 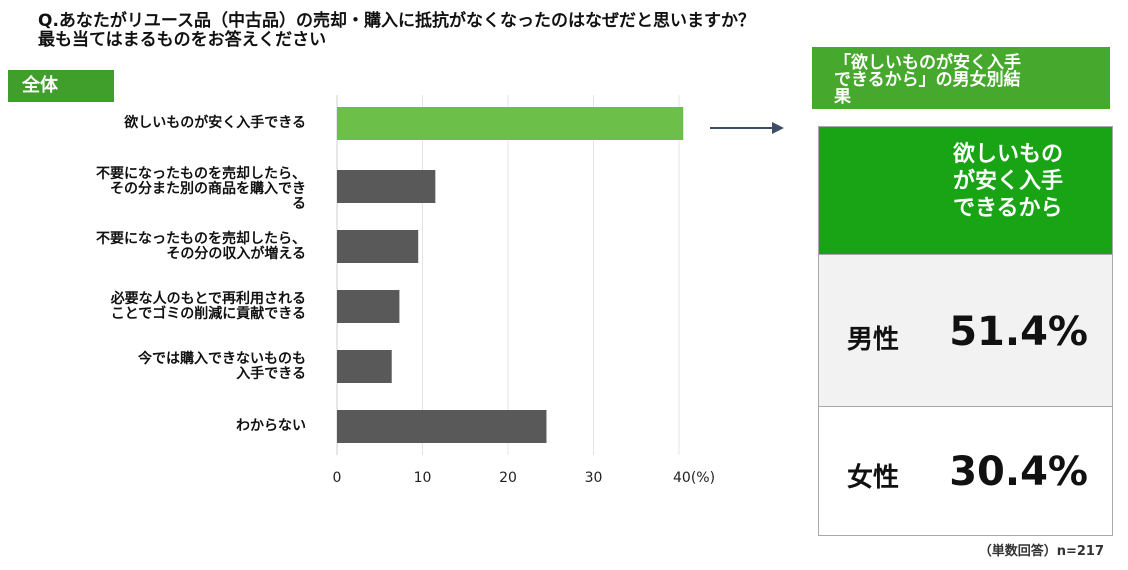 What do you see at coordinates (271, 373) in the screenshot?
I see `category-label-line: 入手できる` at bounding box center [271, 373].